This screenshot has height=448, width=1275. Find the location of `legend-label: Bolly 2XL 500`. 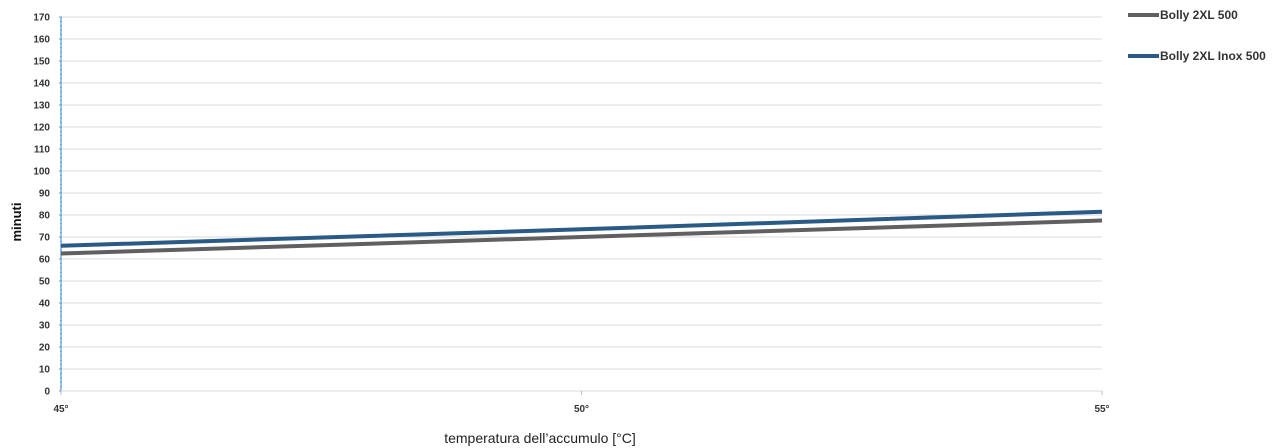

legend-label: Bolly 2XL 500 is located at coordinates (1199, 15).